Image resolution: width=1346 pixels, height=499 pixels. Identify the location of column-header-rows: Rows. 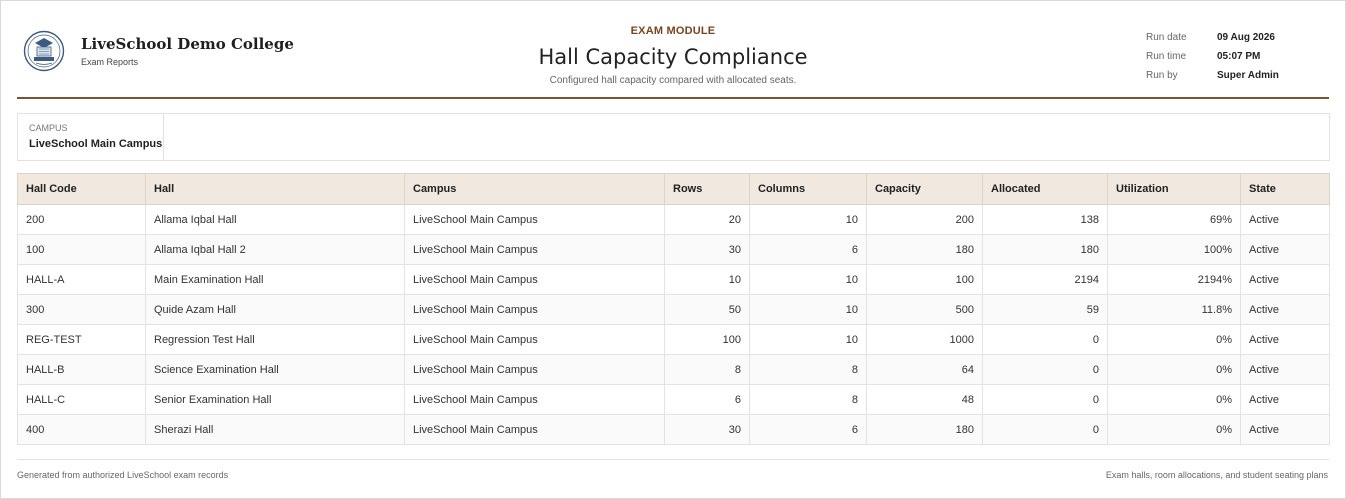
(707, 189).